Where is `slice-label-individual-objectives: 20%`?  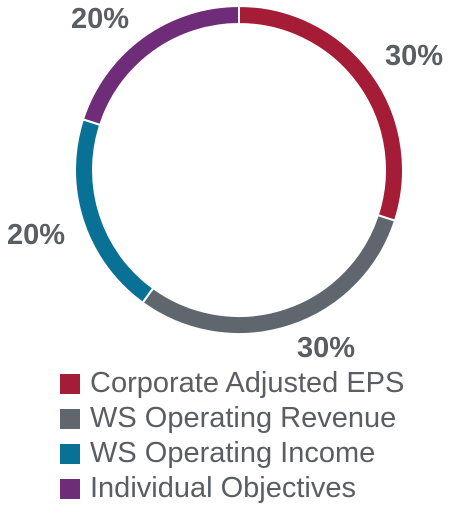 slice-label-individual-objectives: 20% is located at coordinates (100, 19).